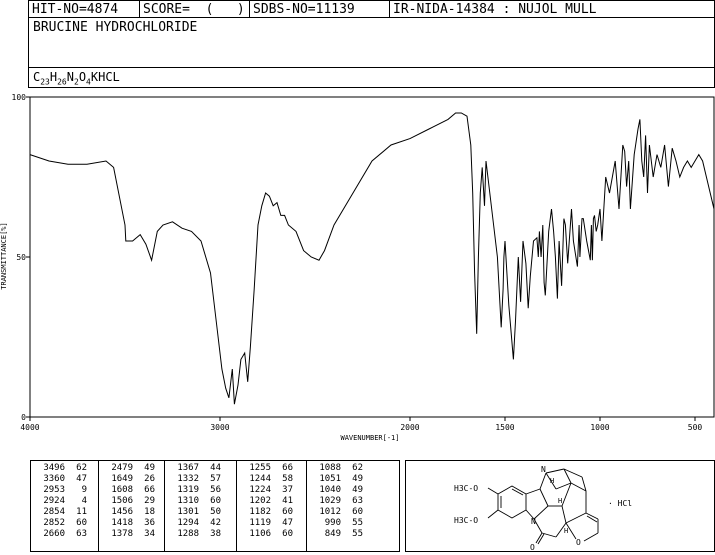  Describe the element at coordinates (332, 523) in the screenshot. I see `peak-wavenumber: 990` at that location.